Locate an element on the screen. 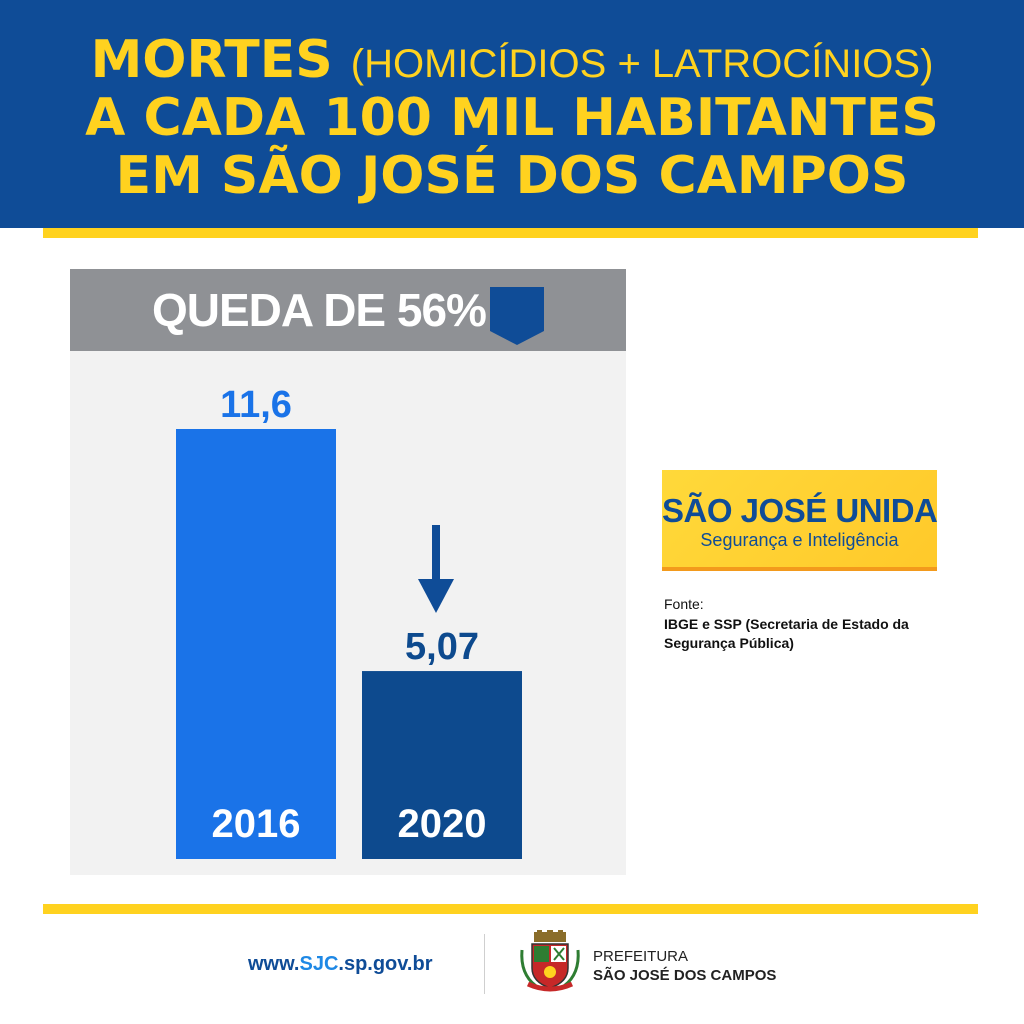 This screenshot has width=1024, height=1024. site-prefix: www. is located at coordinates (274, 964).